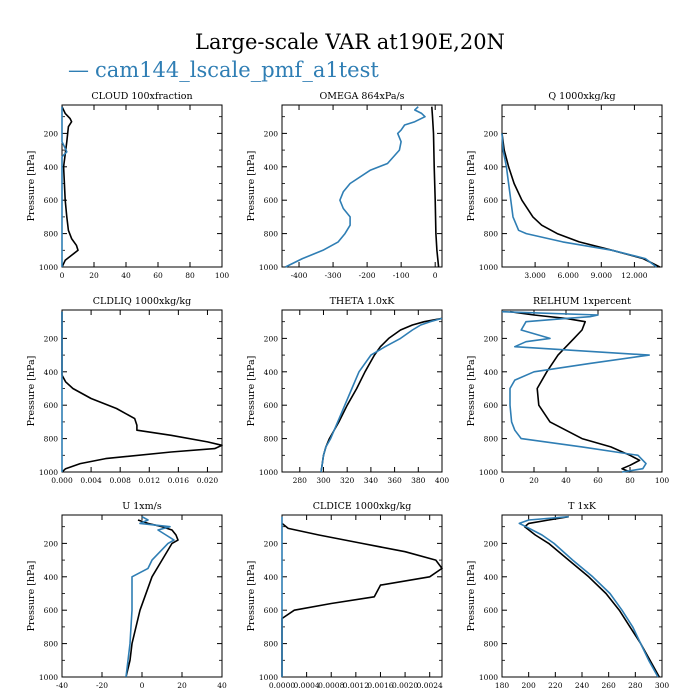 The image size is (700, 700). I want to click on x-tick-label: 0.0004, so click(306, 685).